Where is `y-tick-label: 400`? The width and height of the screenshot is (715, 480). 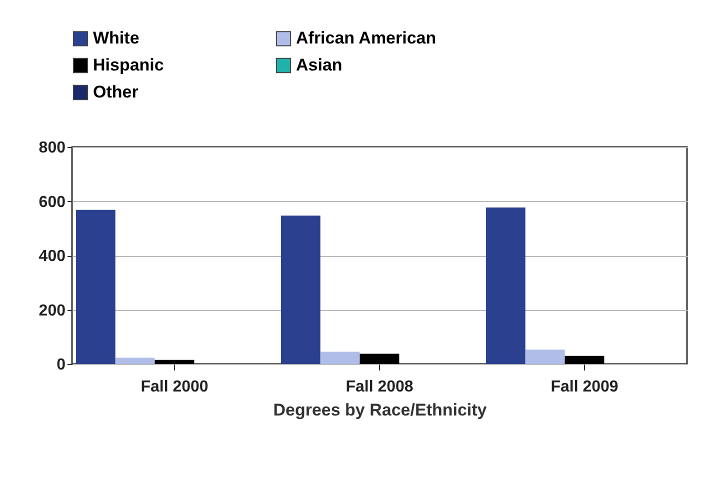
y-tick-label: 400 is located at coordinates (52, 256).